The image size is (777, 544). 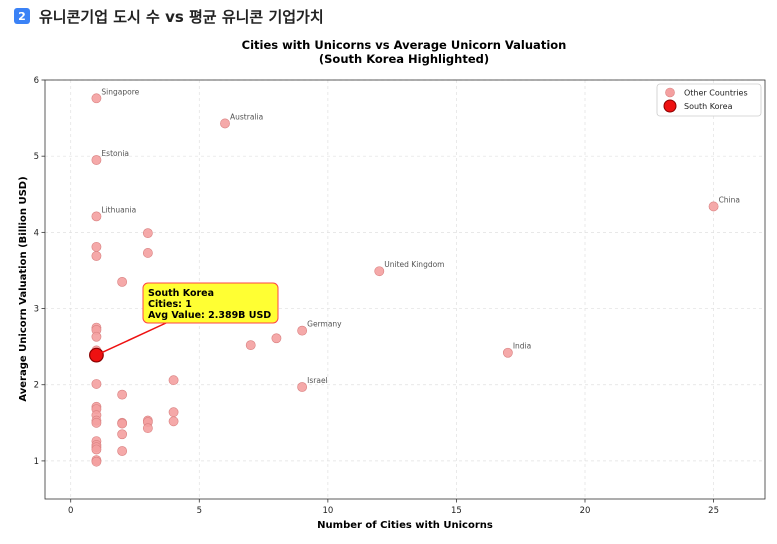 What do you see at coordinates (131, 339) in the screenshot?
I see `annotation-arrow` at bounding box center [131, 339].